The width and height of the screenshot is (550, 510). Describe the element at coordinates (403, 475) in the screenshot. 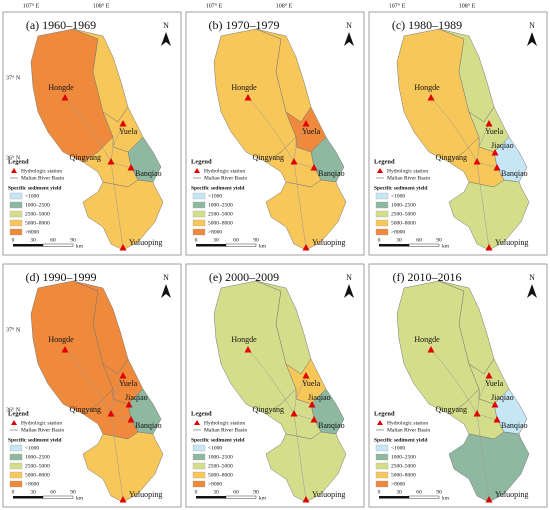

I see `legend-label: 5000–8000` at that location.